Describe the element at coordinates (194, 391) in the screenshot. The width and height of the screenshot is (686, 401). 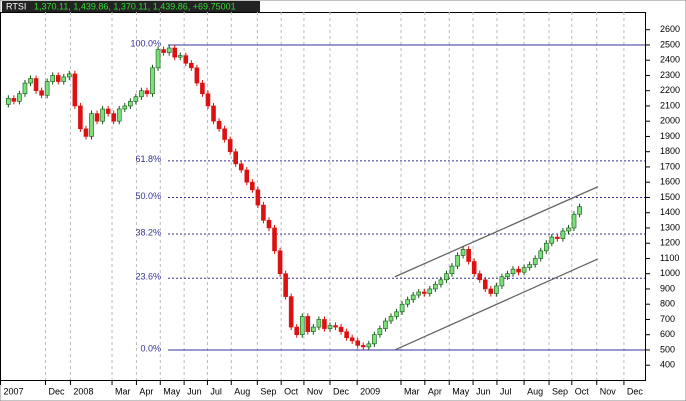
I see `x-tick-label: Jun` at that location.